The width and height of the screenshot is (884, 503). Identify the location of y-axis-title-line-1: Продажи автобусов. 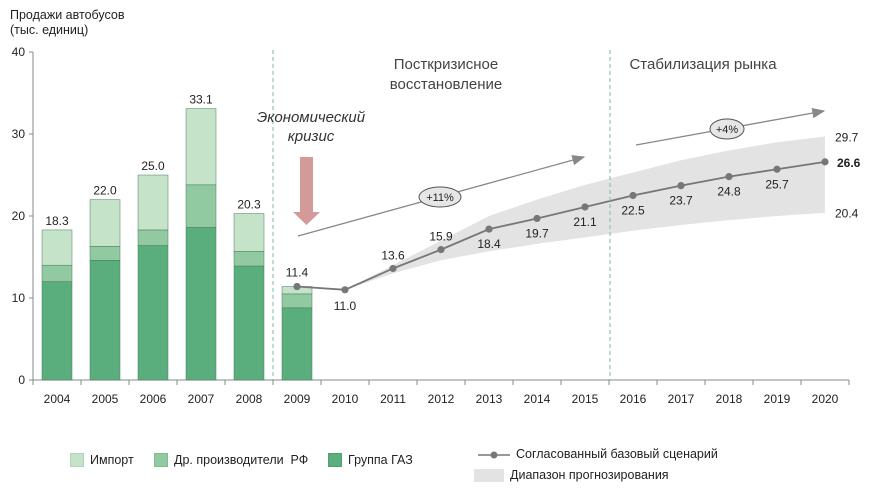
(67, 15).